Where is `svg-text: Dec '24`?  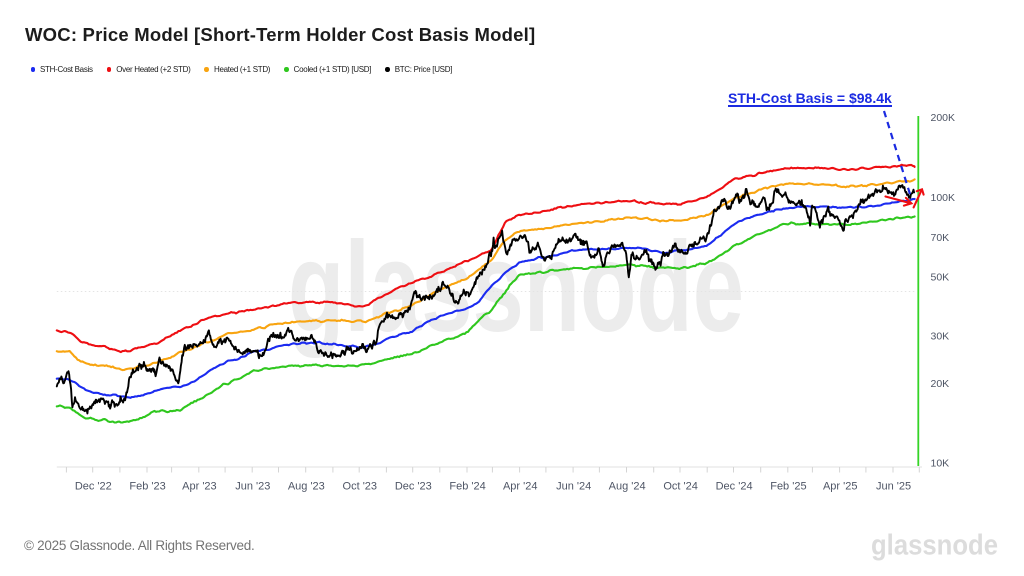
svg-text: Dec '24 is located at coordinates (734, 487).